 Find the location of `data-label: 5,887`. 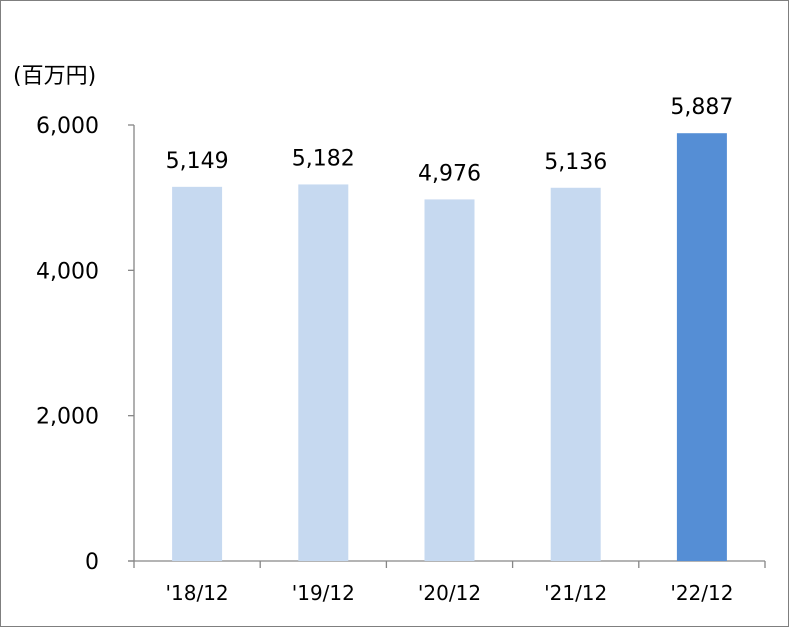

data-label: 5,887 is located at coordinates (701, 107).